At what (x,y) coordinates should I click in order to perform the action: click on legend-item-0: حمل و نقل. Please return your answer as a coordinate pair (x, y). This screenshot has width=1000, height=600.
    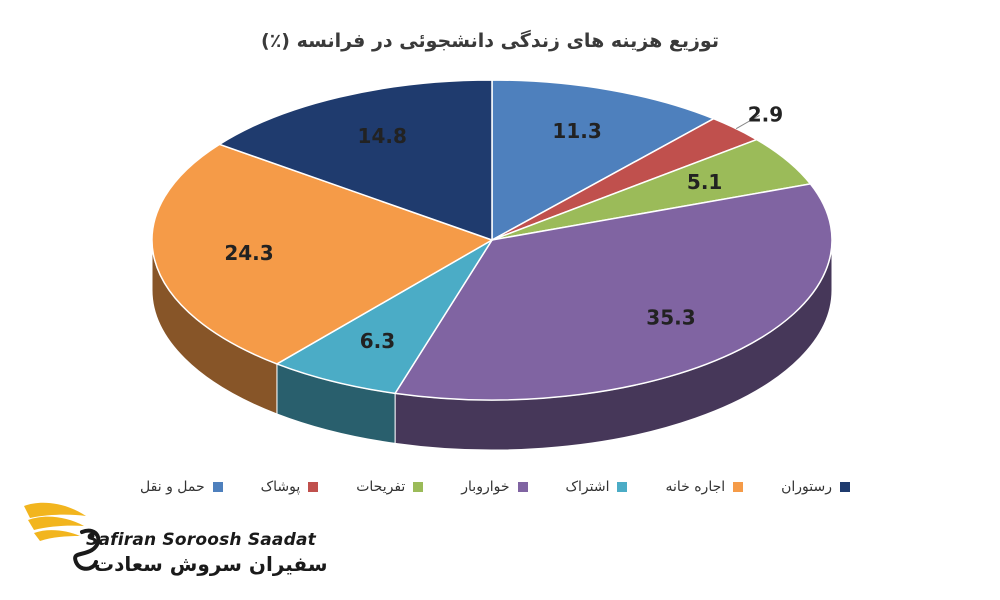
    Looking at the image, I should click on (181, 487).